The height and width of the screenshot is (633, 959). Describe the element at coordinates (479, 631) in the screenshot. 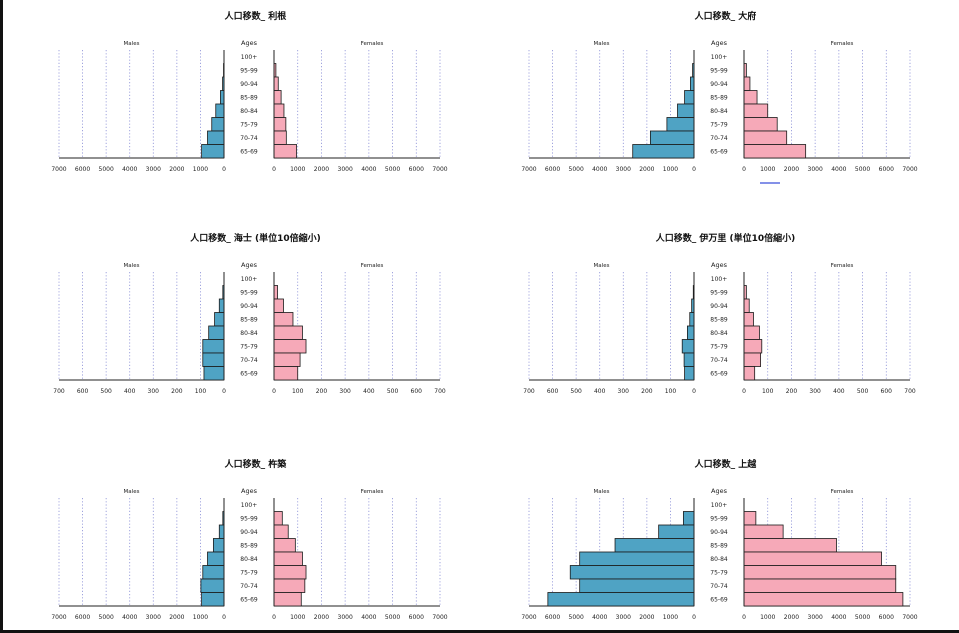

I see `frame-bottom-border` at that location.